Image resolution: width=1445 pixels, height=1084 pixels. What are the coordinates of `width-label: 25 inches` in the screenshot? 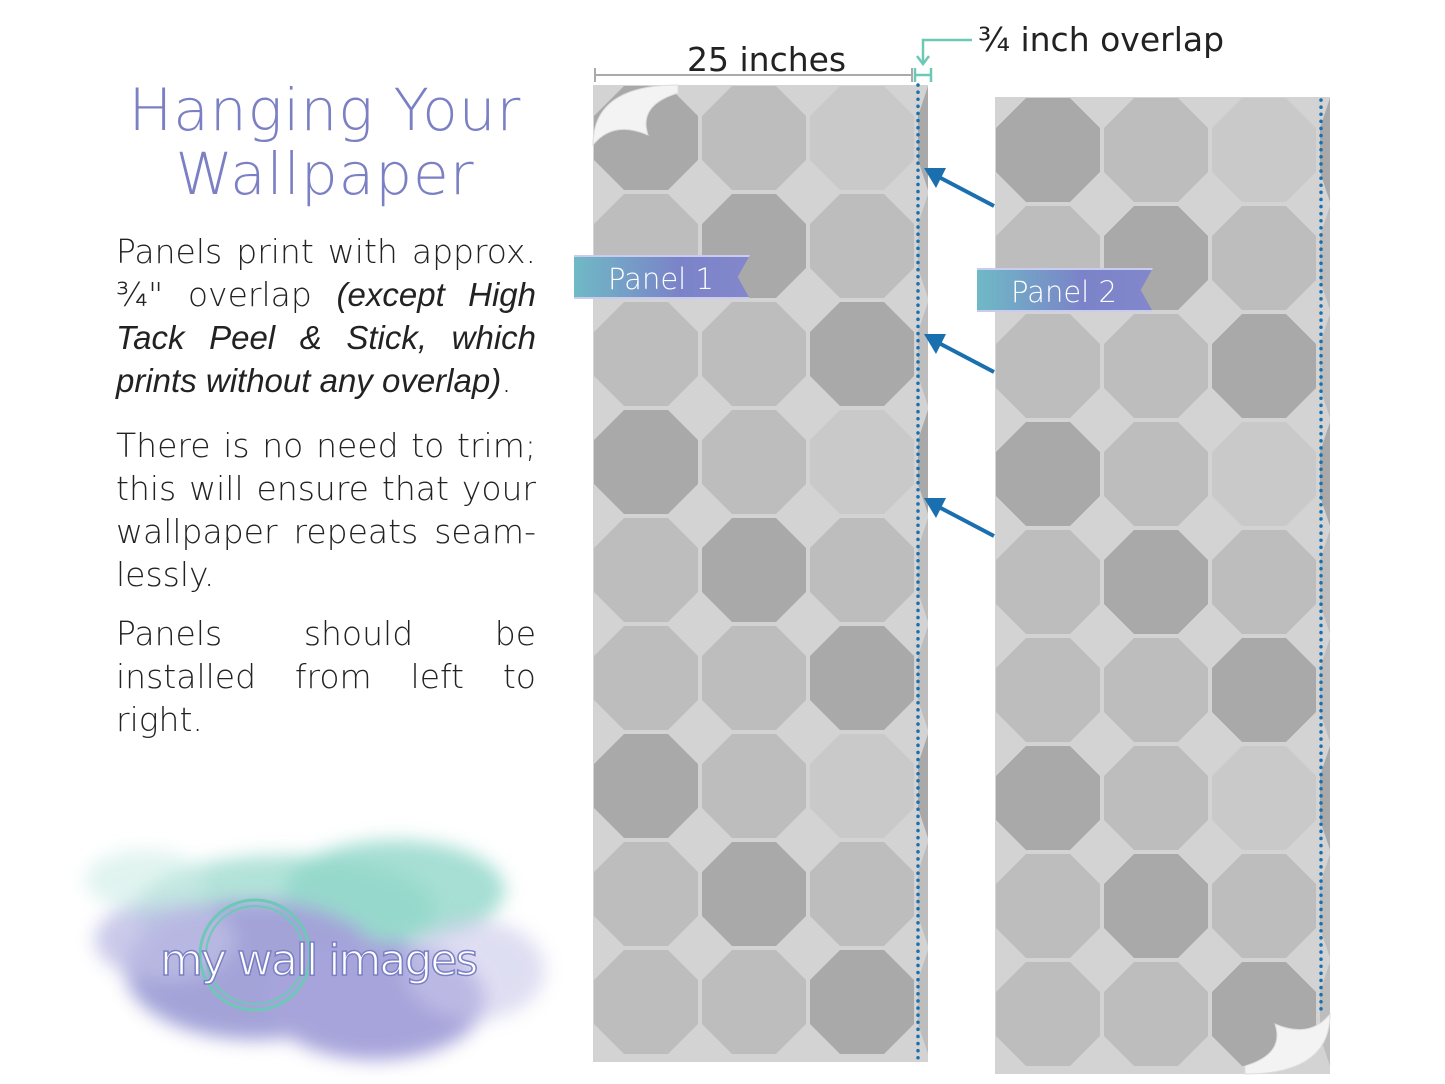 It's located at (767, 59).